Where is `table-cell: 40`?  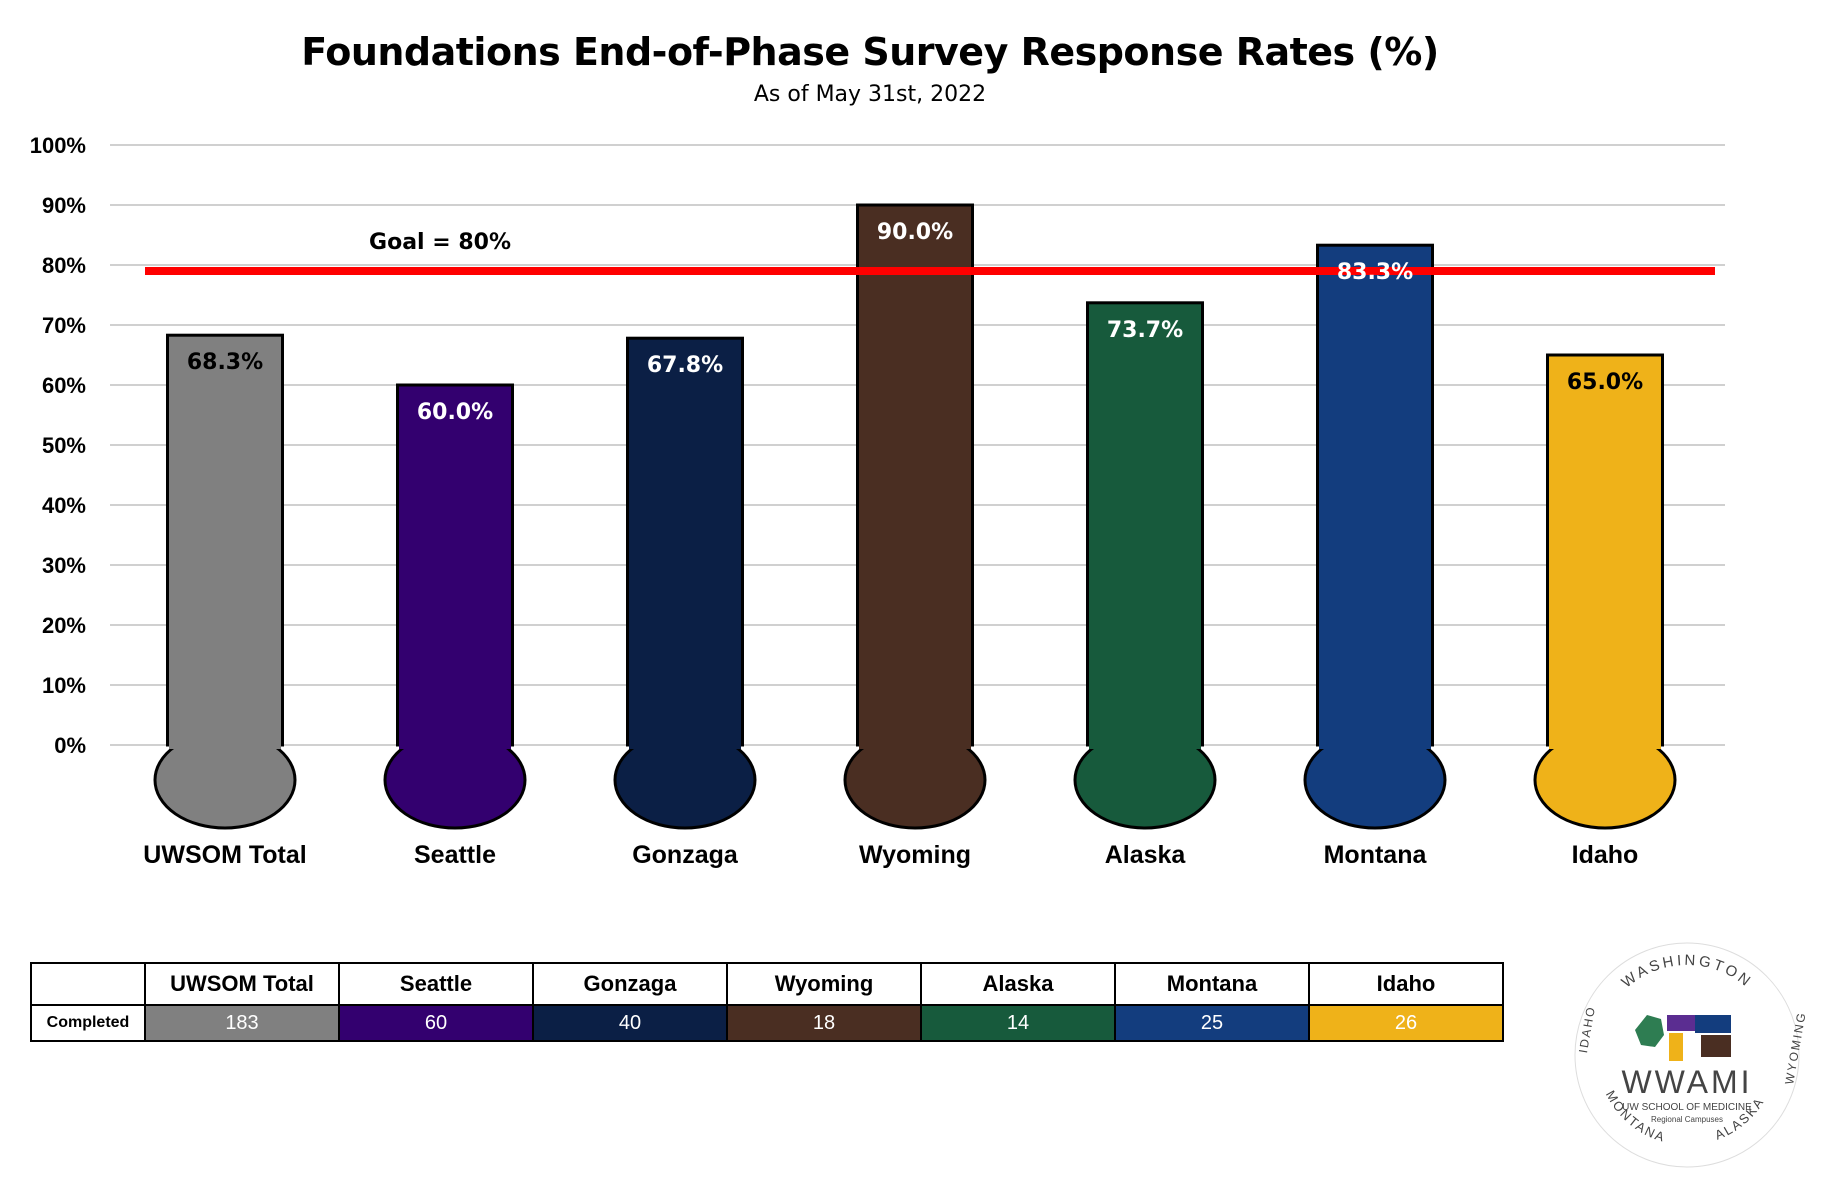 table-cell: 40 is located at coordinates (630, 1023).